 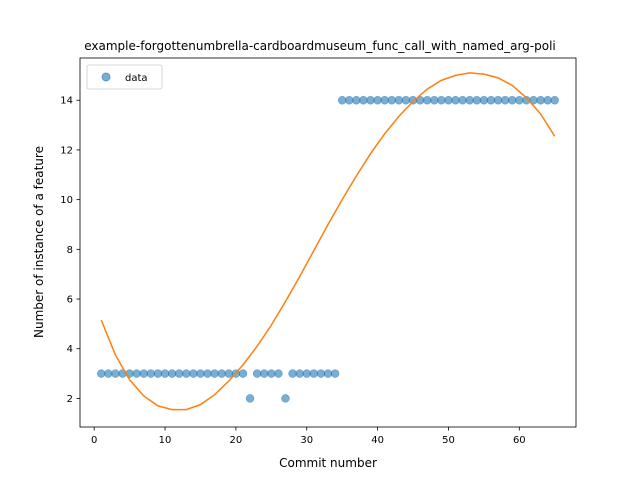 I want to click on x-tick-label: 60, so click(x=519, y=440).